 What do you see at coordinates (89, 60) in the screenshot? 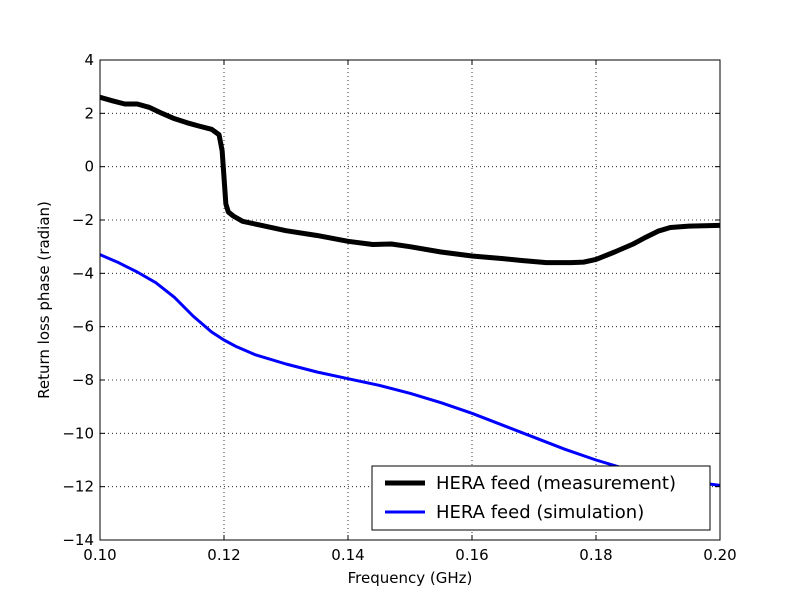
I see `y-tick-label: 4` at bounding box center [89, 60].